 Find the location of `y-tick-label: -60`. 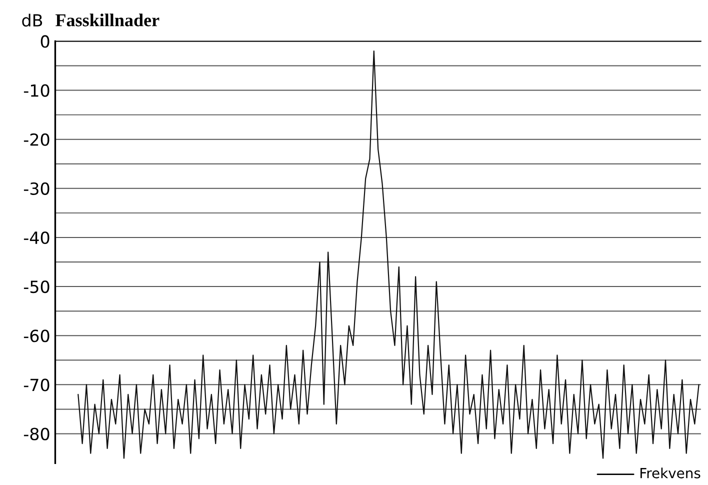

y-tick-label: -60 is located at coordinates (37, 336).